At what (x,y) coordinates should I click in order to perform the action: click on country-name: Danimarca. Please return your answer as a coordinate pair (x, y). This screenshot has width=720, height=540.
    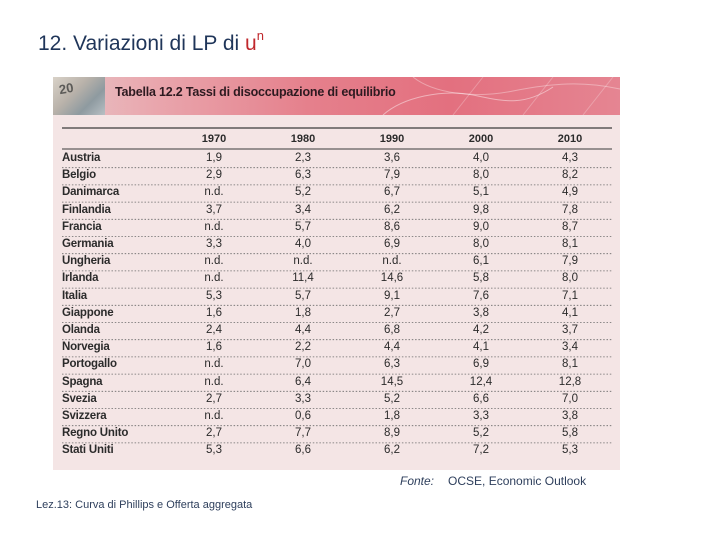
    Looking at the image, I should click on (91, 192).